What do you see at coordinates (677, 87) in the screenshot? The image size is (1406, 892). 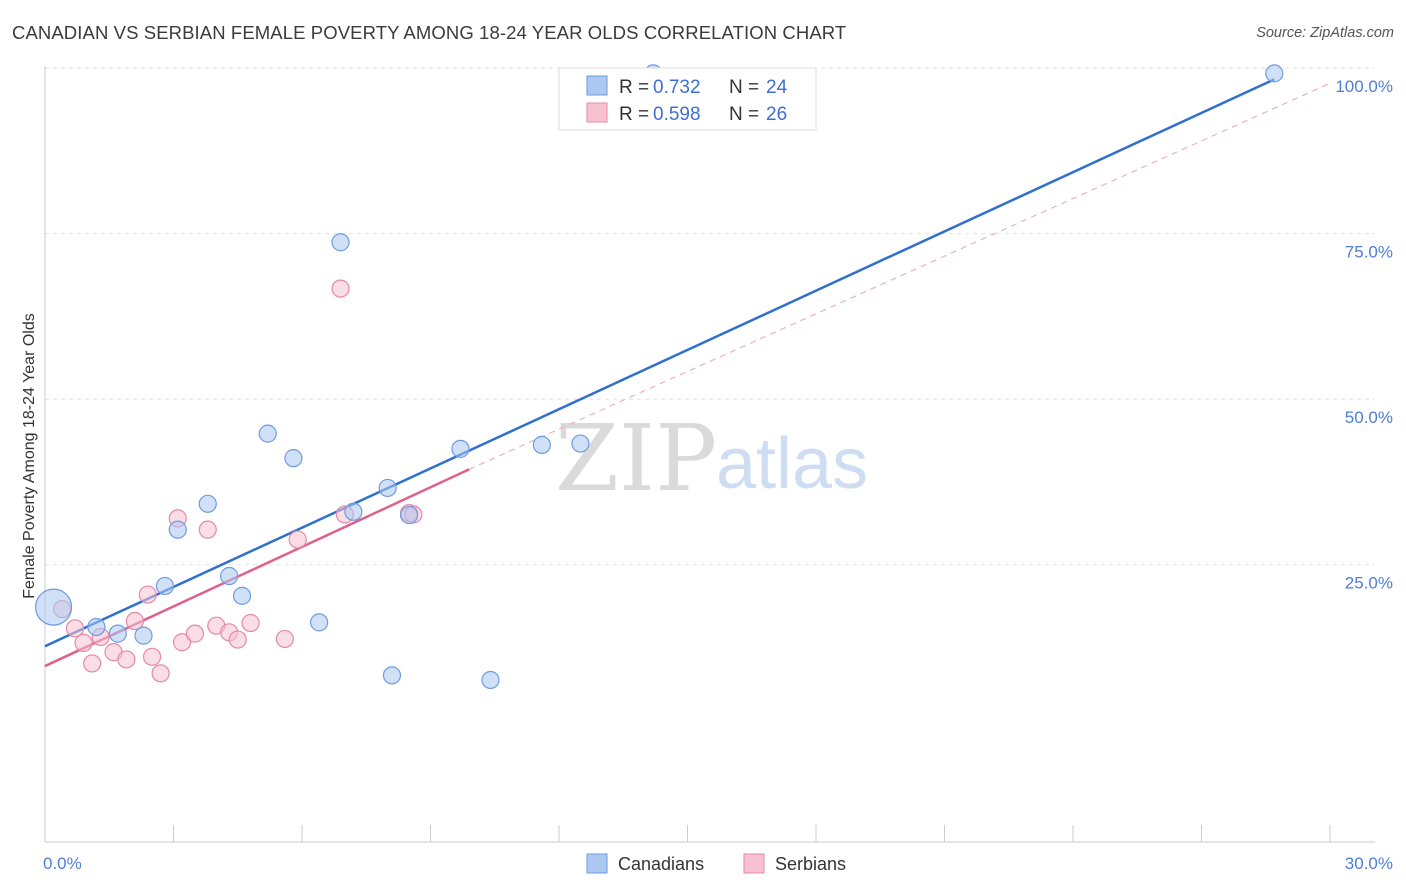 I see `legend-r-value-canadians: 0.732` at bounding box center [677, 87].